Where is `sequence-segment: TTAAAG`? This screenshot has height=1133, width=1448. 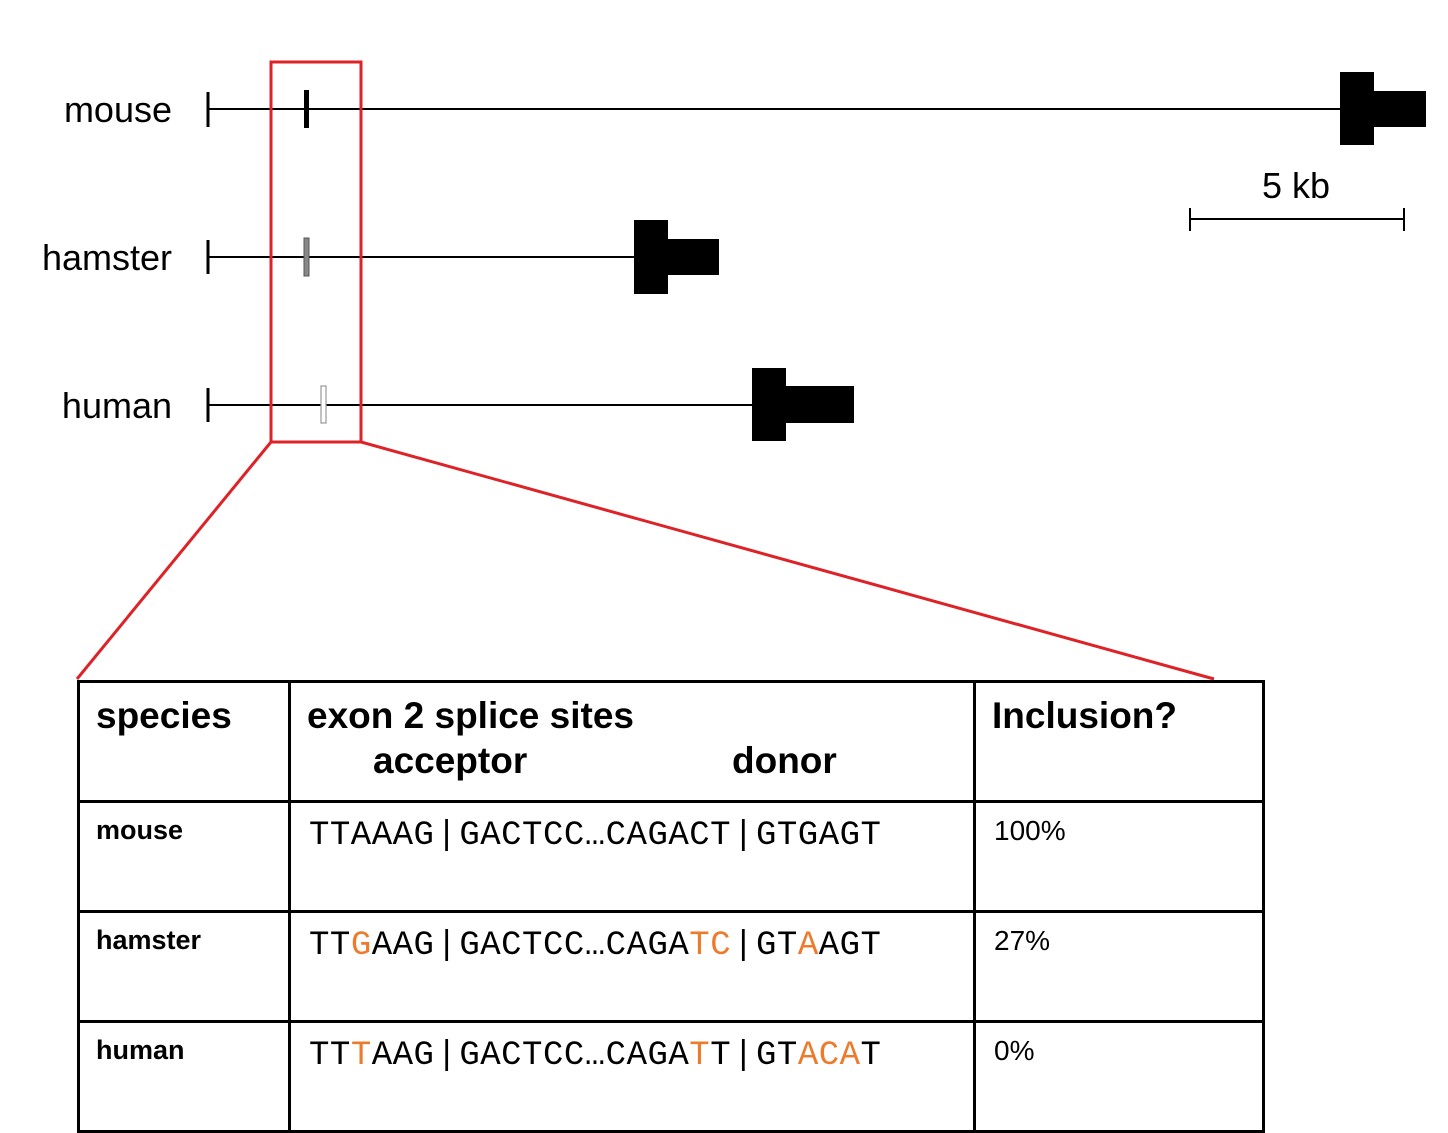
sequence-segment: TTAAAG is located at coordinates (372, 836).